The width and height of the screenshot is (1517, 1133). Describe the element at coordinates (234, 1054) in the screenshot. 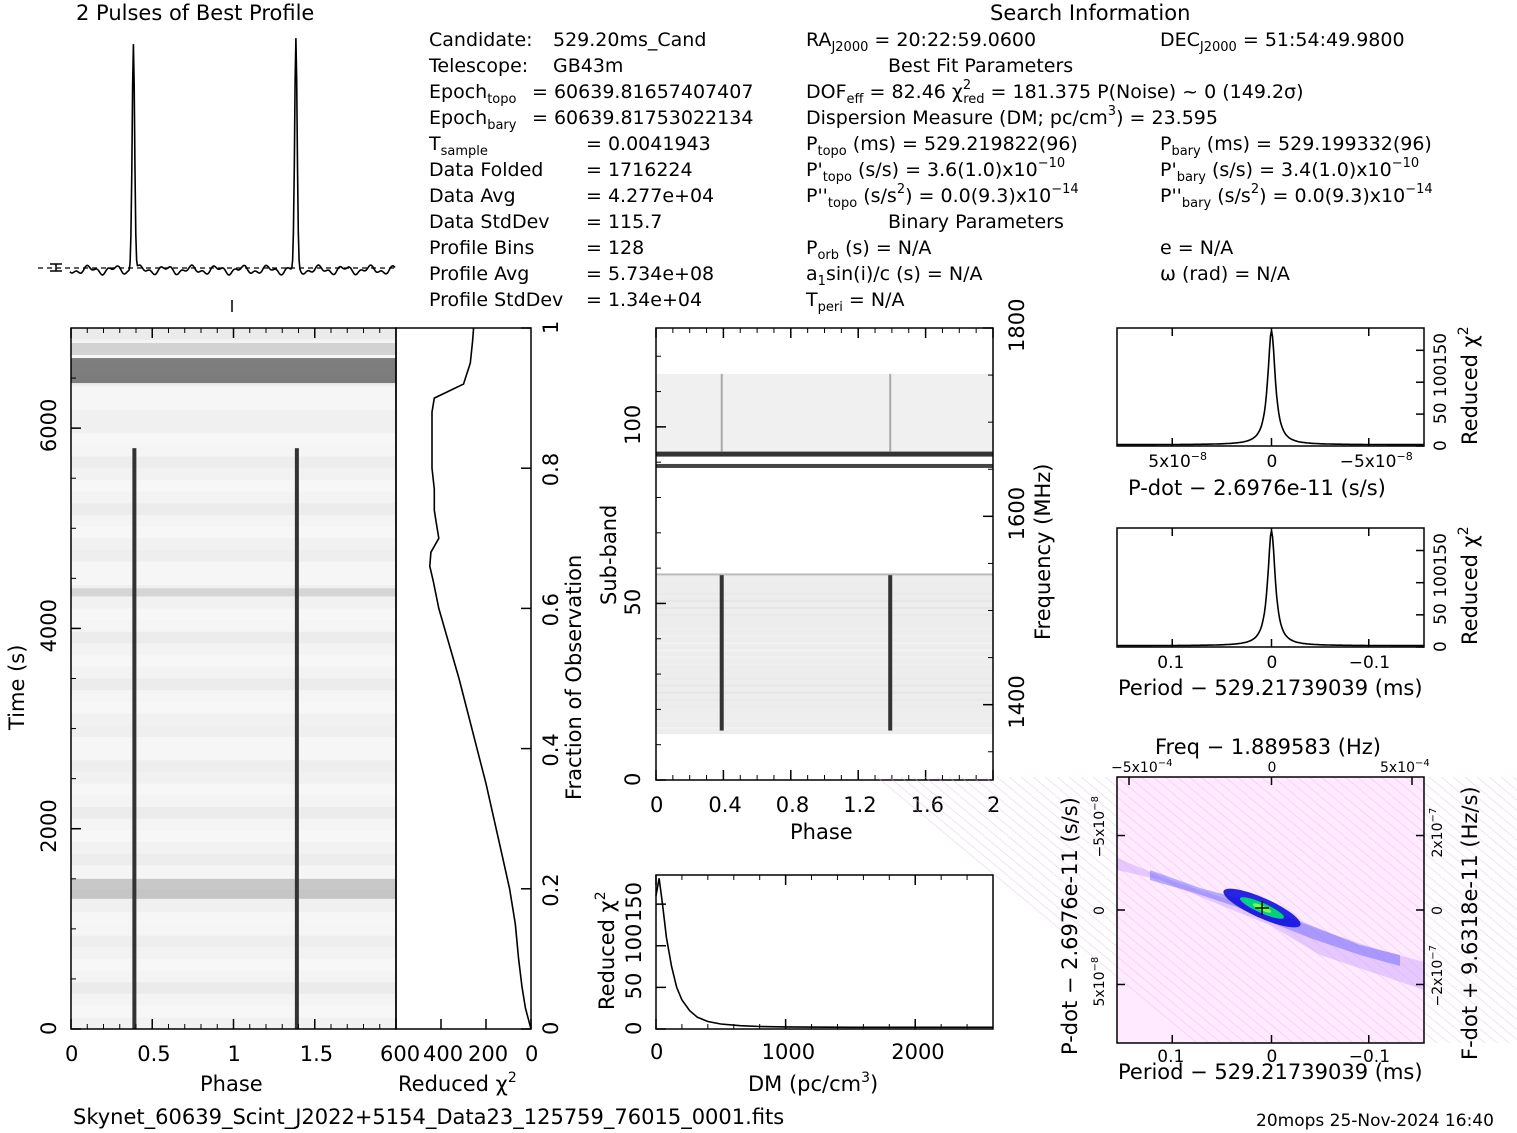

I see `tp-xtick-2: 1` at that location.